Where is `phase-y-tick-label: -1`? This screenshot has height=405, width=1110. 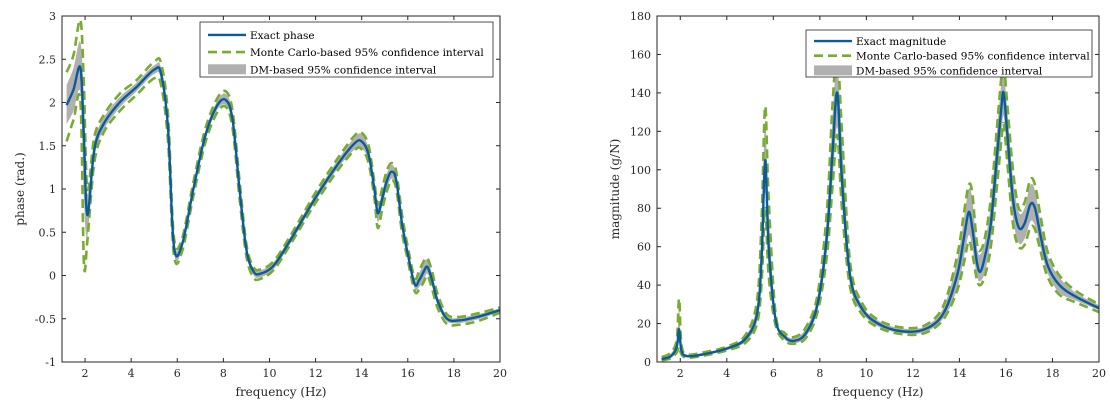
phase-y-tick-label: -1 is located at coordinates (50, 362).